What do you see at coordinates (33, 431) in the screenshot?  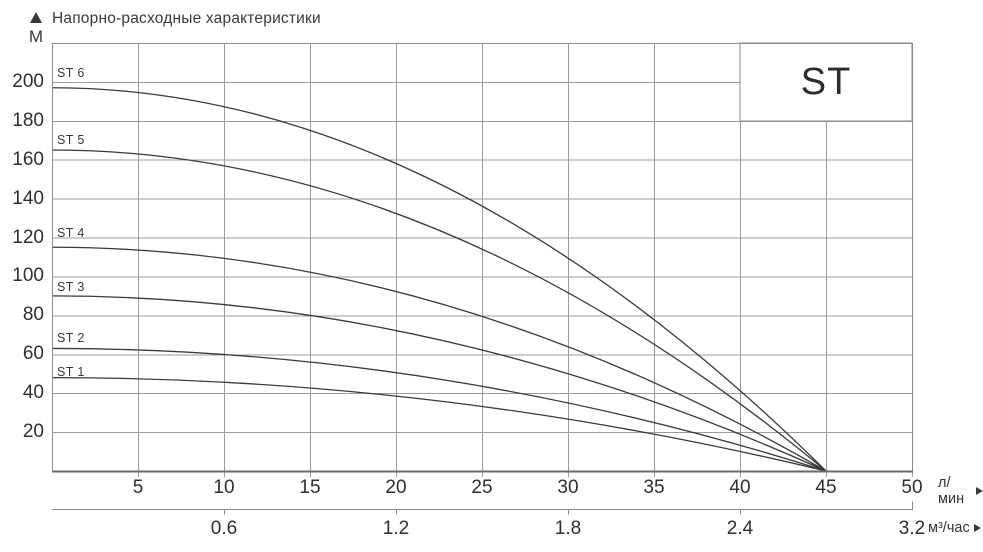 I see `y-tick-20: 20` at bounding box center [33, 431].